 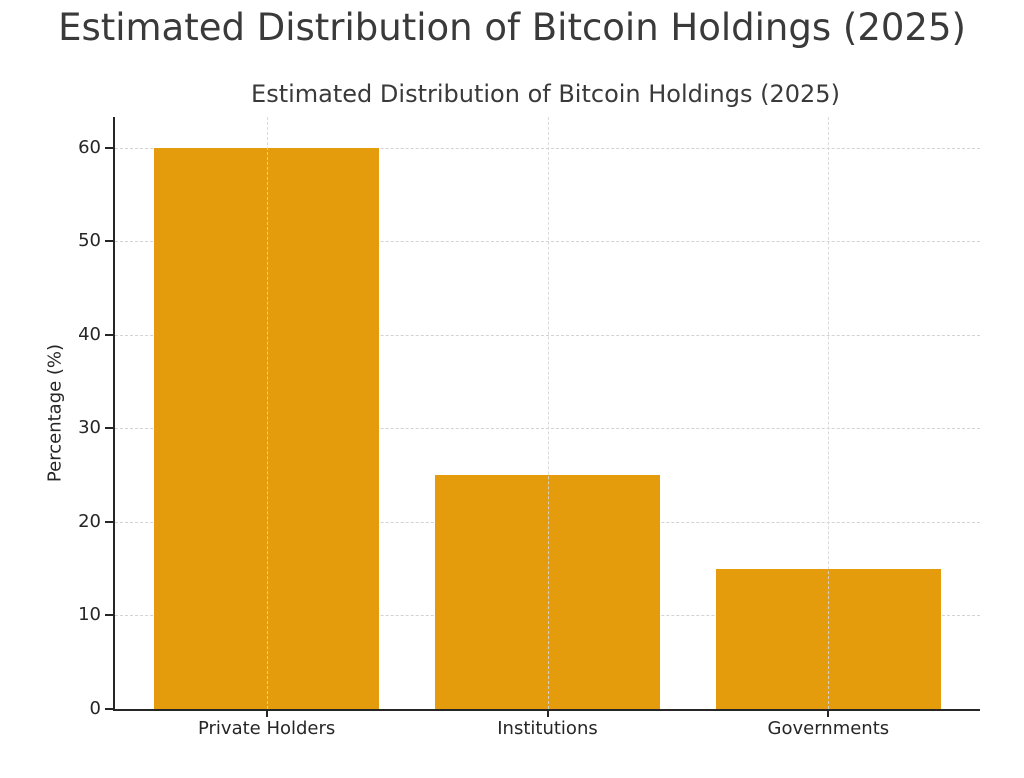 I want to click on y-tick-label: 30, so click(x=89, y=428).